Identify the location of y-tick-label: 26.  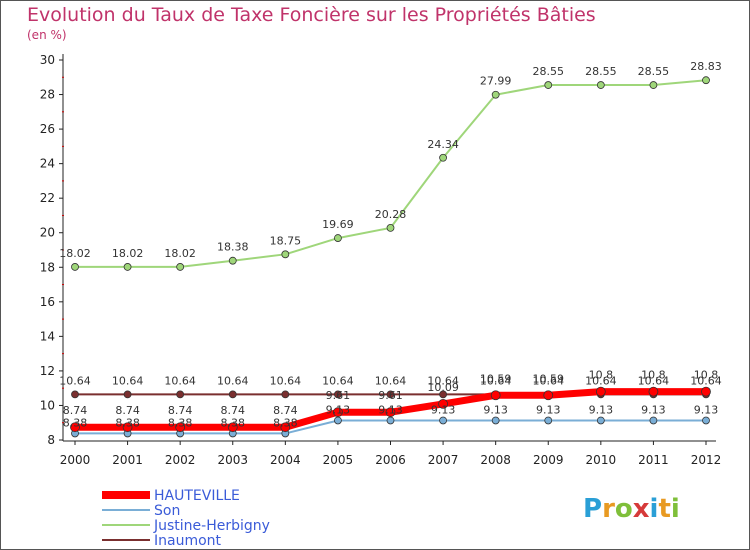
(47, 129).